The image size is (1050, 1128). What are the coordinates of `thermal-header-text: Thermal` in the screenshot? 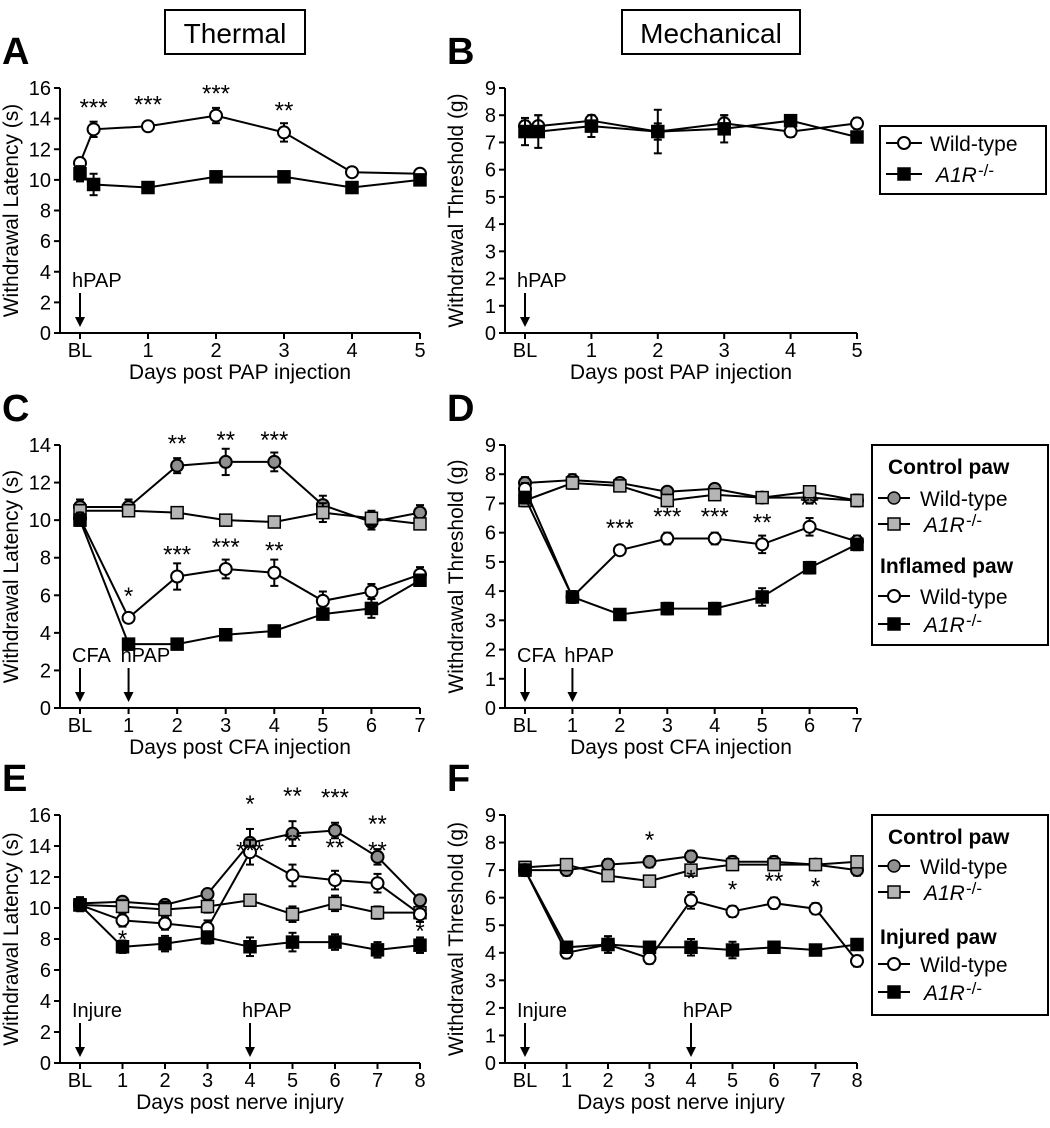 It's located at (235, 33).